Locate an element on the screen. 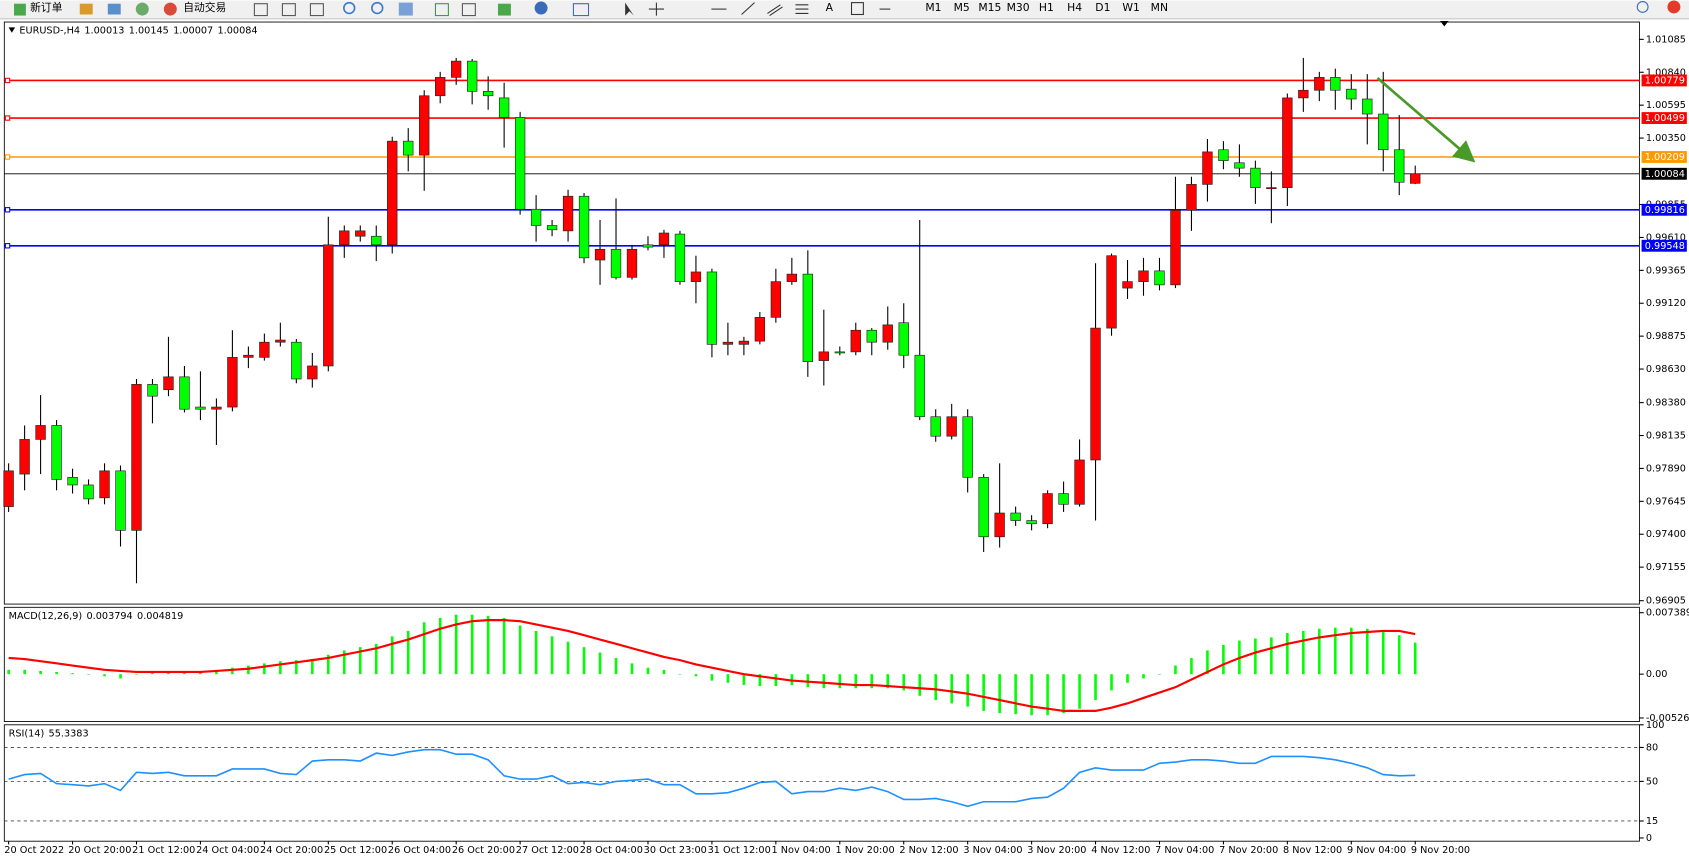  fibo-tool is located at coordinates (802, 9).